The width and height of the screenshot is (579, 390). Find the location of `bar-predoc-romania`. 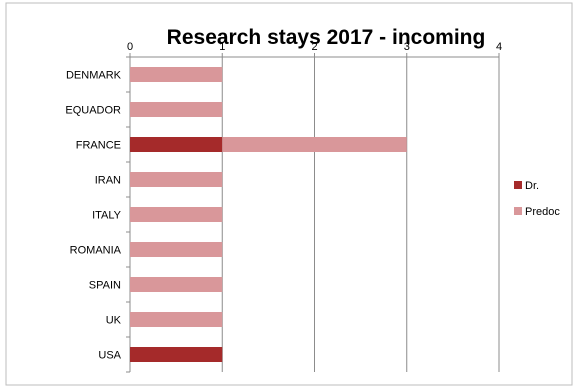

bar-predoc-romania is located at coordinates (176, 249).